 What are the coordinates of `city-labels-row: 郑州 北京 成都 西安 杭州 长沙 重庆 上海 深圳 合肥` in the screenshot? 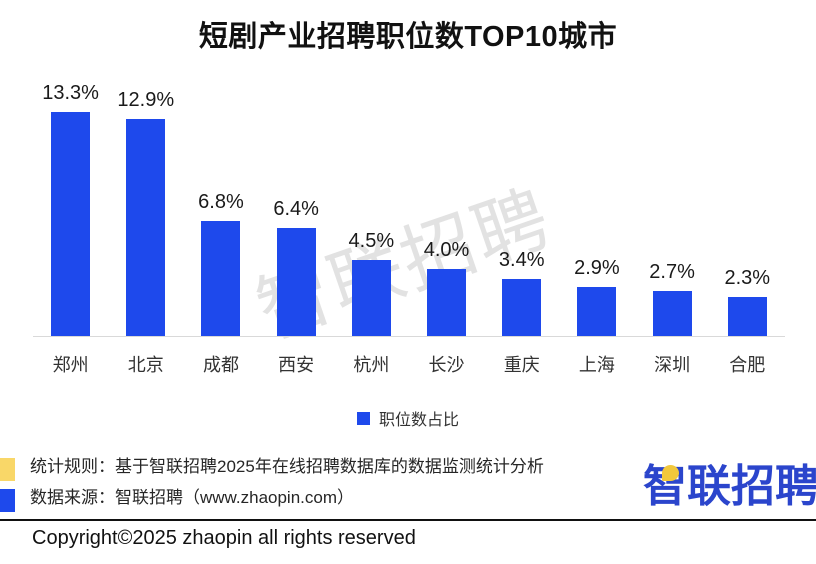 It's located at (409, 357).